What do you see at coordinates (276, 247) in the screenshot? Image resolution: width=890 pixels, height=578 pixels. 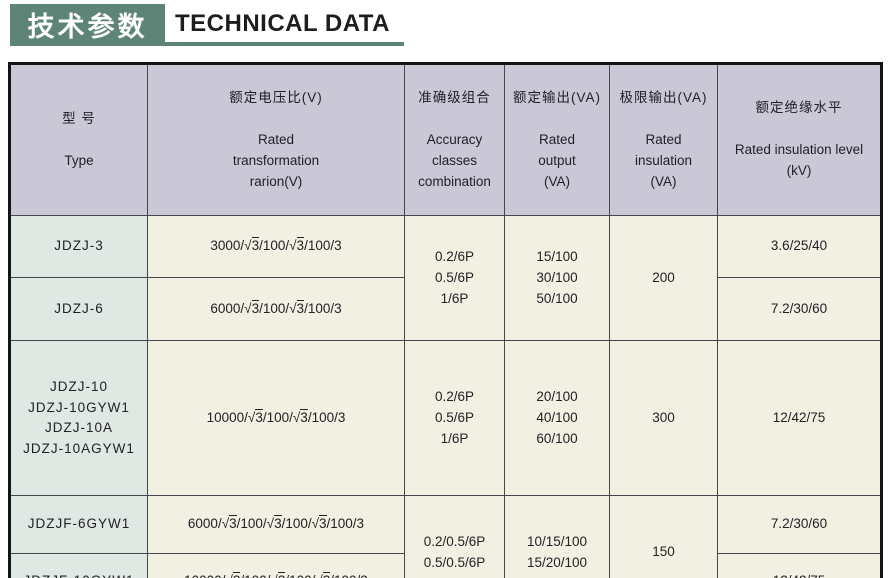 I see `ratio-cell: 3000/√3/100/√3/100/3` at bounding box center [276, 247].